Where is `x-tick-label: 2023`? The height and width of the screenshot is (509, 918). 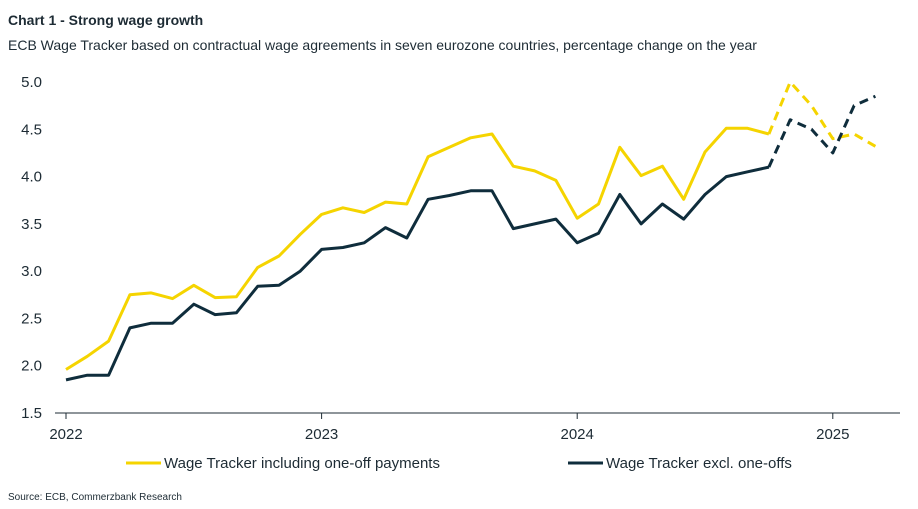
x-tick-label: 2023 is located at coordinates (321, 434).